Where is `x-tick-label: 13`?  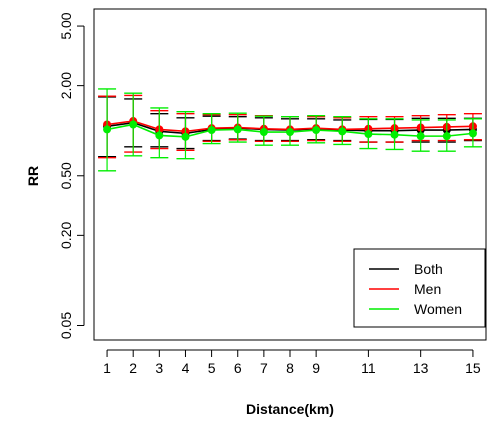 x-tick-label: 13 is located at coordinates (421, 368).